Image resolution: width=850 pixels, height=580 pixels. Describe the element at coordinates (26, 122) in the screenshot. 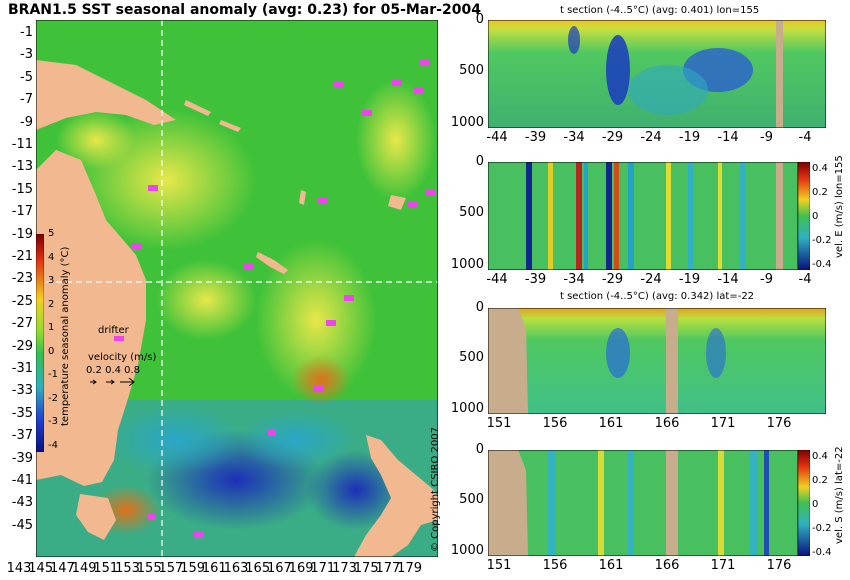

I see `map-y-tick: -9` at that location.